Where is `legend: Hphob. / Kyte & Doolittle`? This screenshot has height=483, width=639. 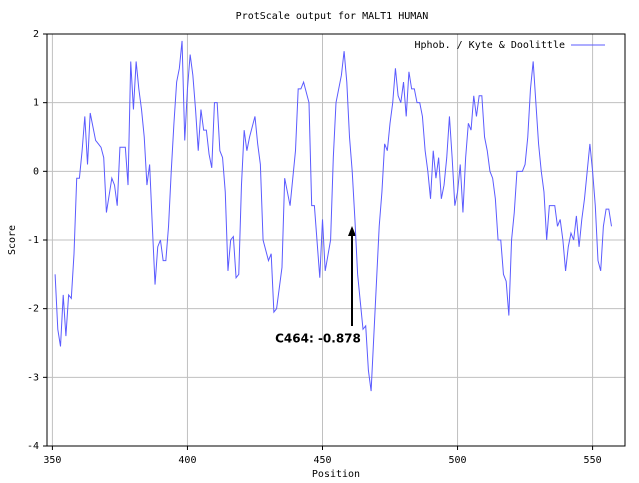 legend: Hphob. / Kyte & Doolittle is located at coordinates (509, 45).